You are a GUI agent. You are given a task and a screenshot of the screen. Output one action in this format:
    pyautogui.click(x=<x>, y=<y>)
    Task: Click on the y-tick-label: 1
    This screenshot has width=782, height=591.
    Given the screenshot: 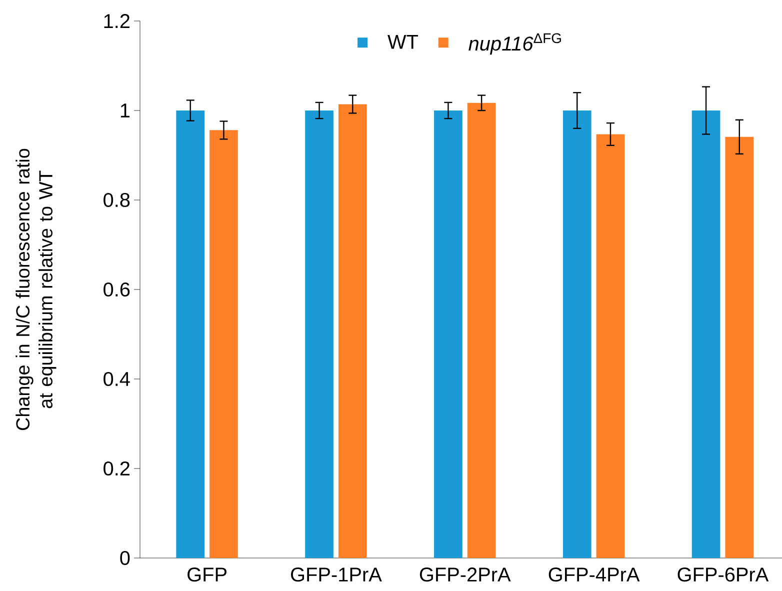 What is the action you would take?
    pyautogui.click(x=125, y=111)
    